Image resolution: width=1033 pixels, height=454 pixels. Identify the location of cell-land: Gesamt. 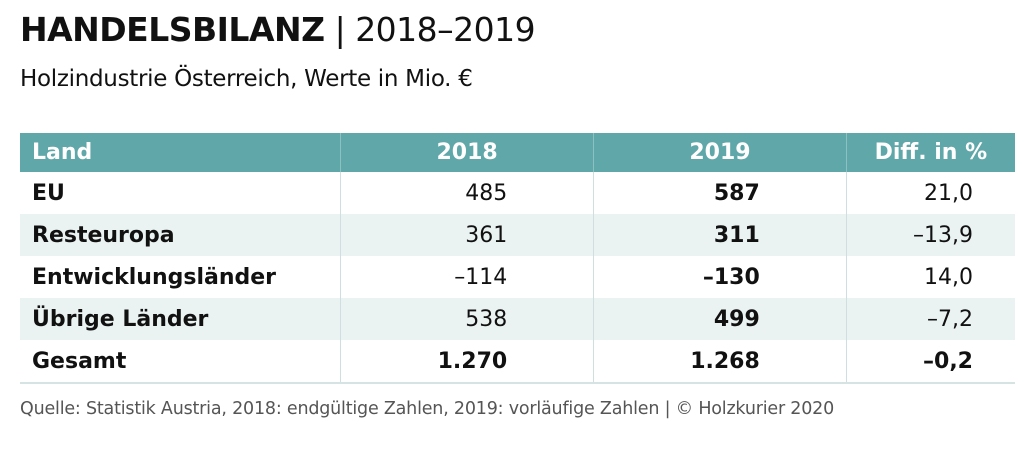
(180, 362).